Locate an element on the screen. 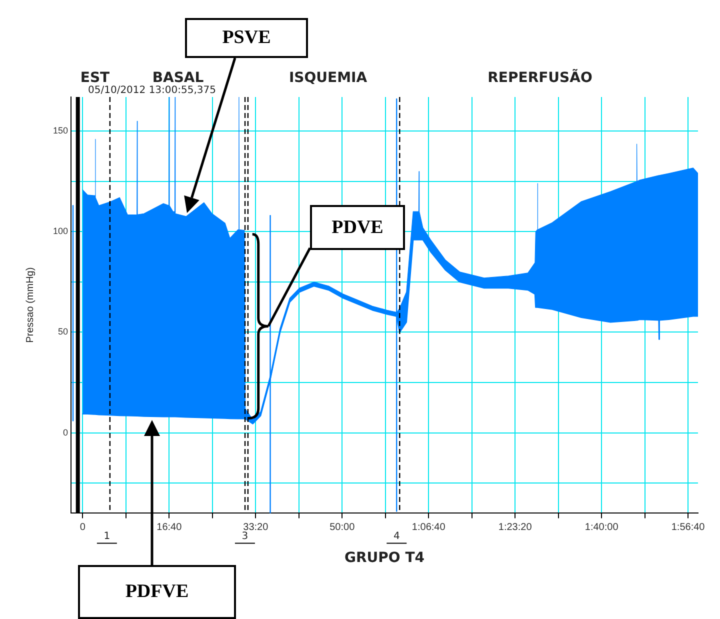 The height and width of the screenshot is (619, 720). x-tick-label: 16:40 is located at coordinates (169, 527).